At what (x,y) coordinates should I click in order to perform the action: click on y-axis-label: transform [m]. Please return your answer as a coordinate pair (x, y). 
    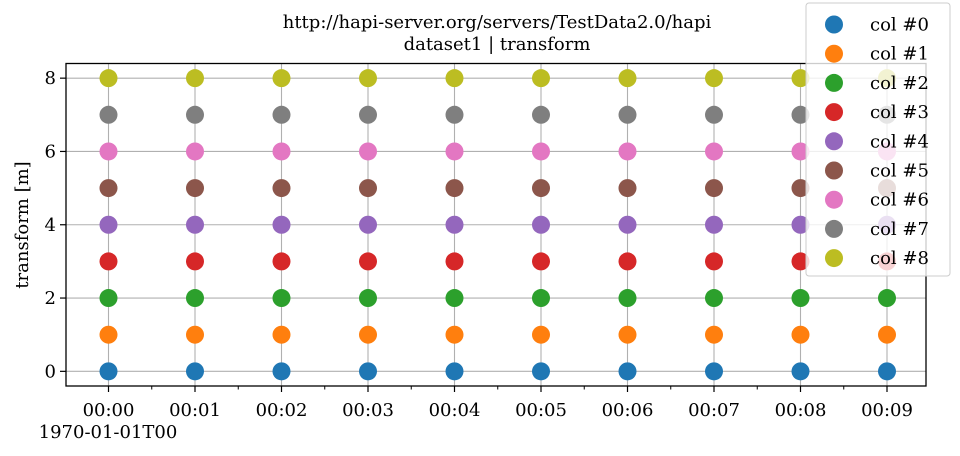
    Looking at the image, I should click on (22, 224).